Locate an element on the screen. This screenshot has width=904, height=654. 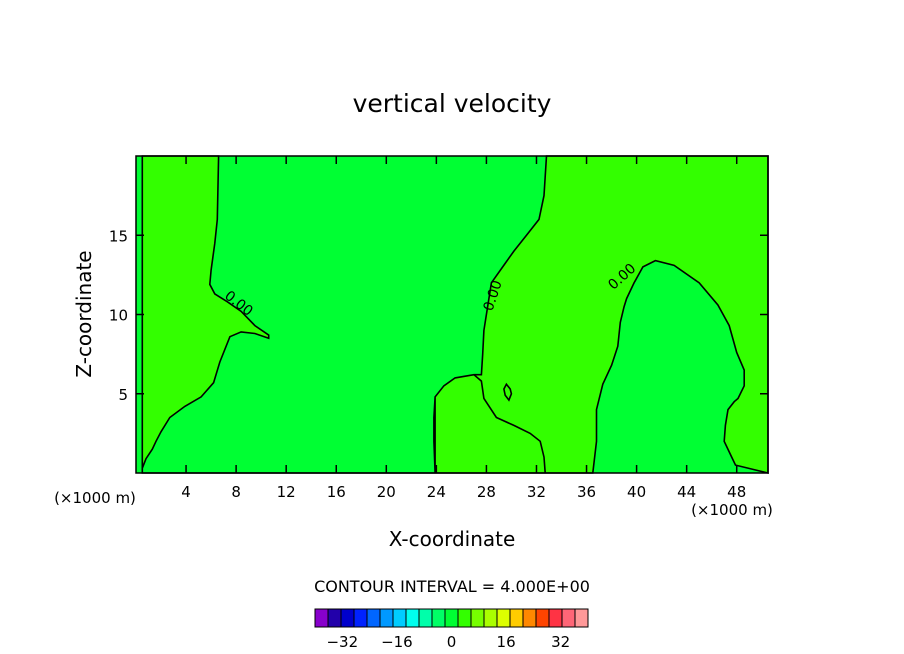
colorbar-tick-labels: −32 −16 0 16 32 is located at coordinates (448, 642).